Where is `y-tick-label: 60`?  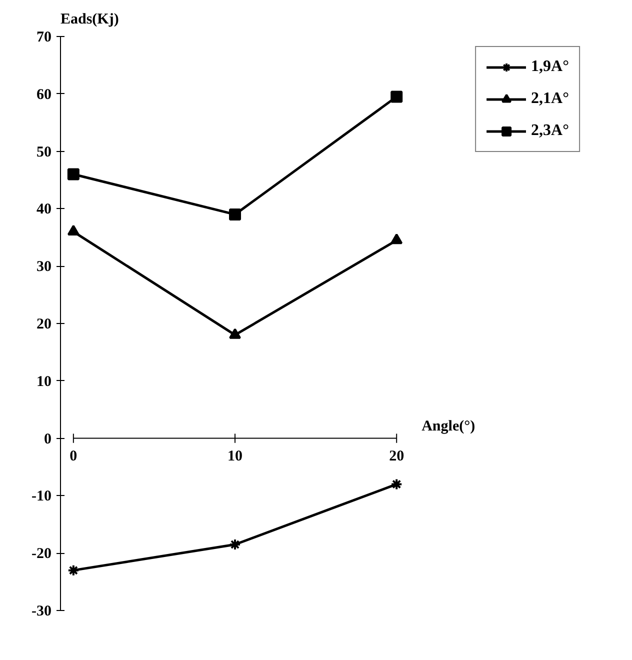 y-tick-label: 60 is located at coordinates (44, 94).